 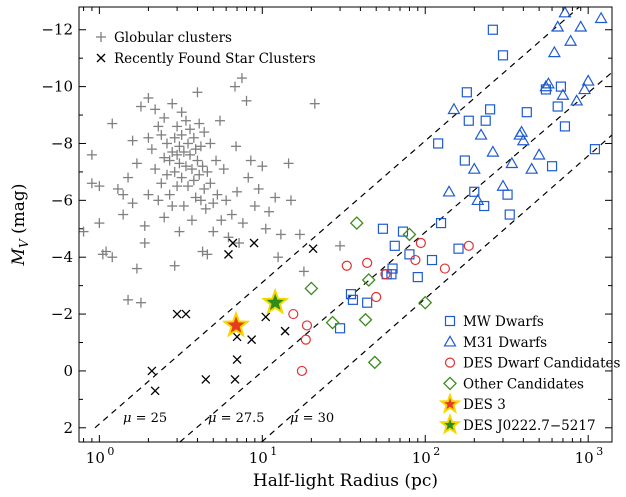 I want to click on legend-lower-label-4: DES 3, so click(x=484, y=405).